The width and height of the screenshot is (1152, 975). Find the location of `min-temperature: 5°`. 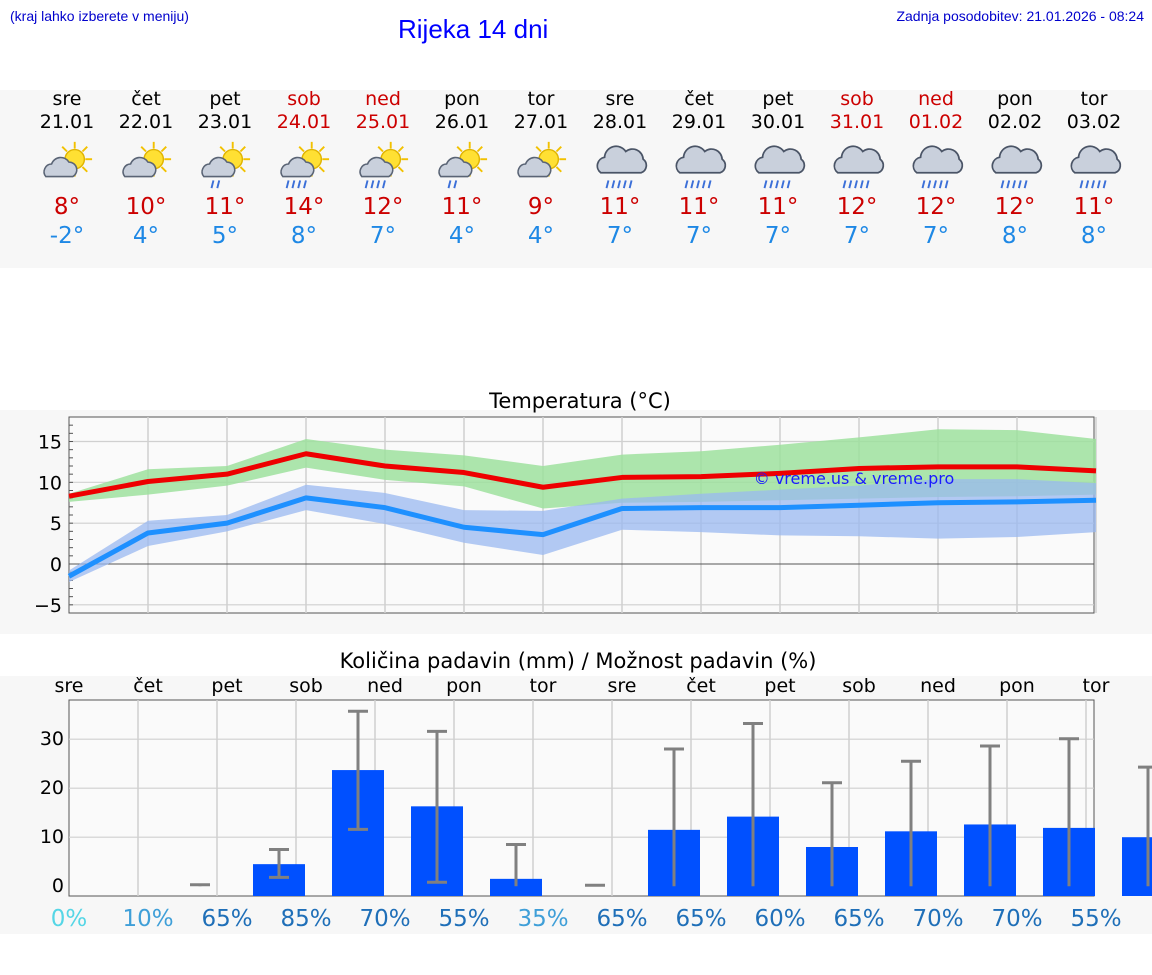

min-temperature: 5° is located at coordinates (225, 236).